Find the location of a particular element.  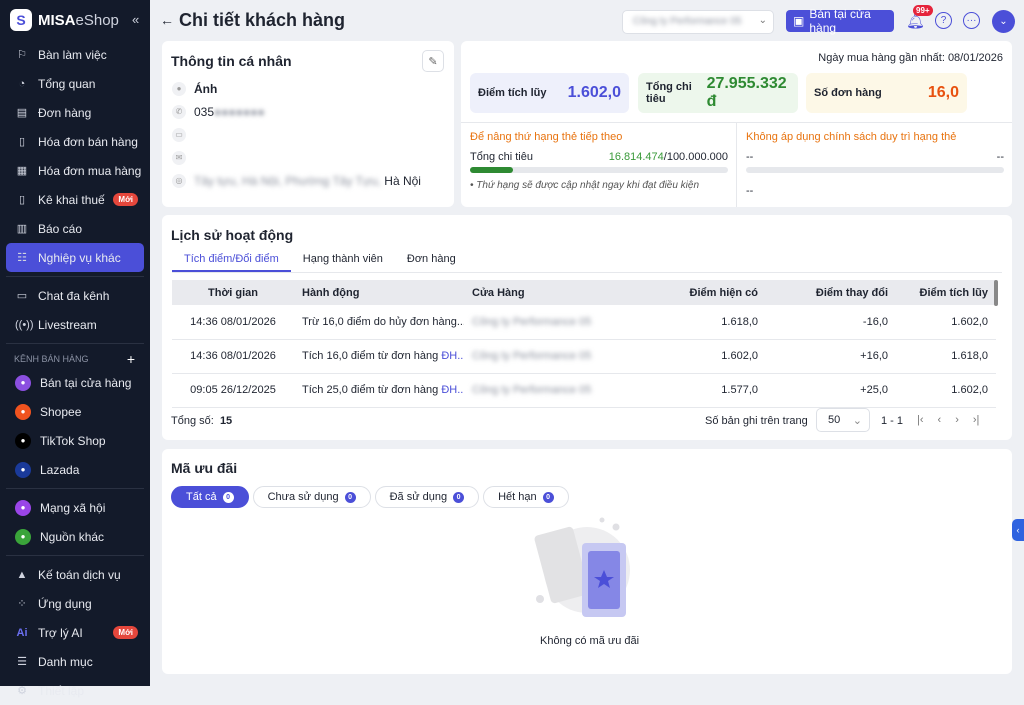

prev-page-icon: ‹ is located at coordinates (939, 420).